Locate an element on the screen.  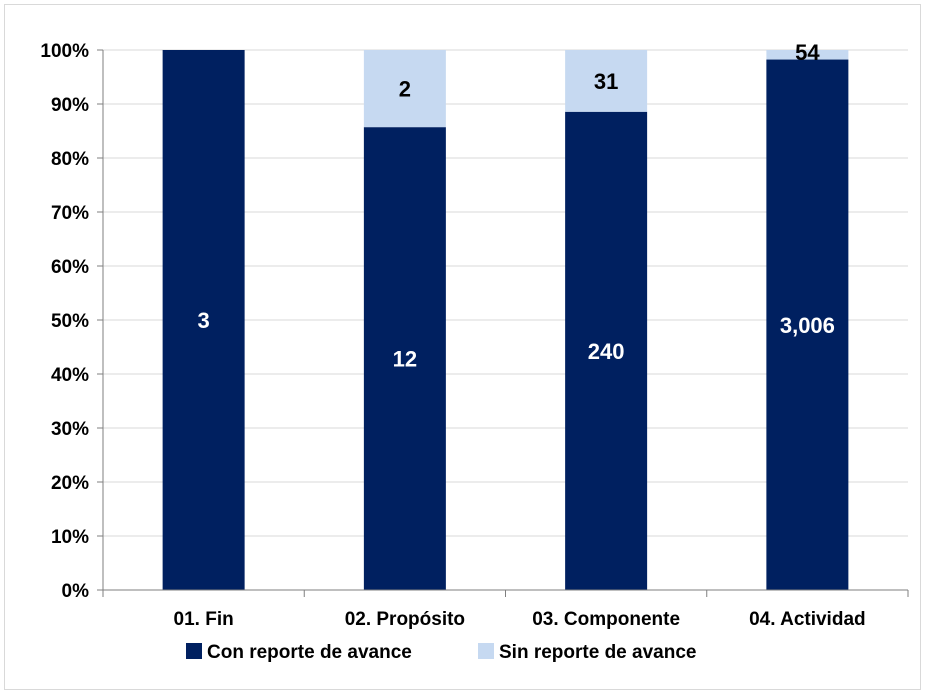
y-tick-label: 20% is located at coordinates (70, 483).